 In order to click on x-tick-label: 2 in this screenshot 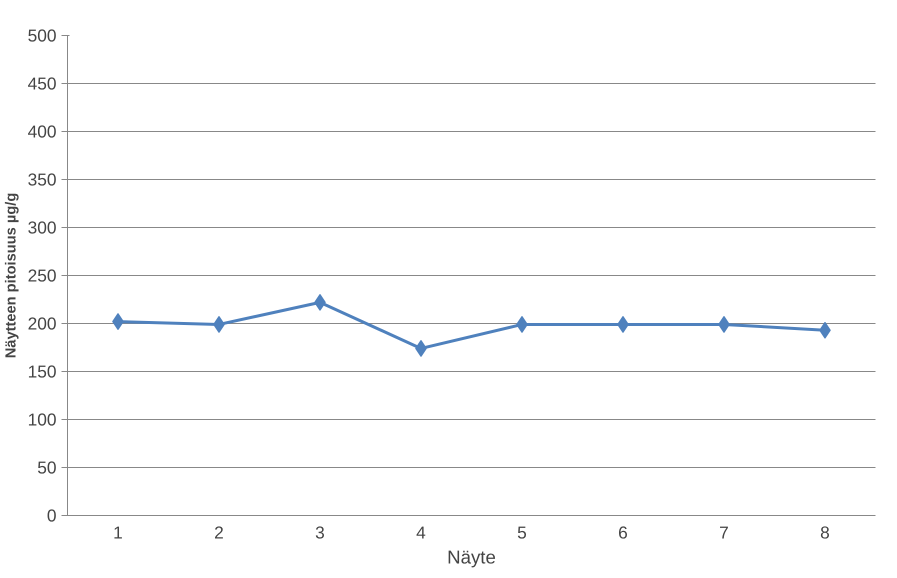, I will do `click(219, 532)`.